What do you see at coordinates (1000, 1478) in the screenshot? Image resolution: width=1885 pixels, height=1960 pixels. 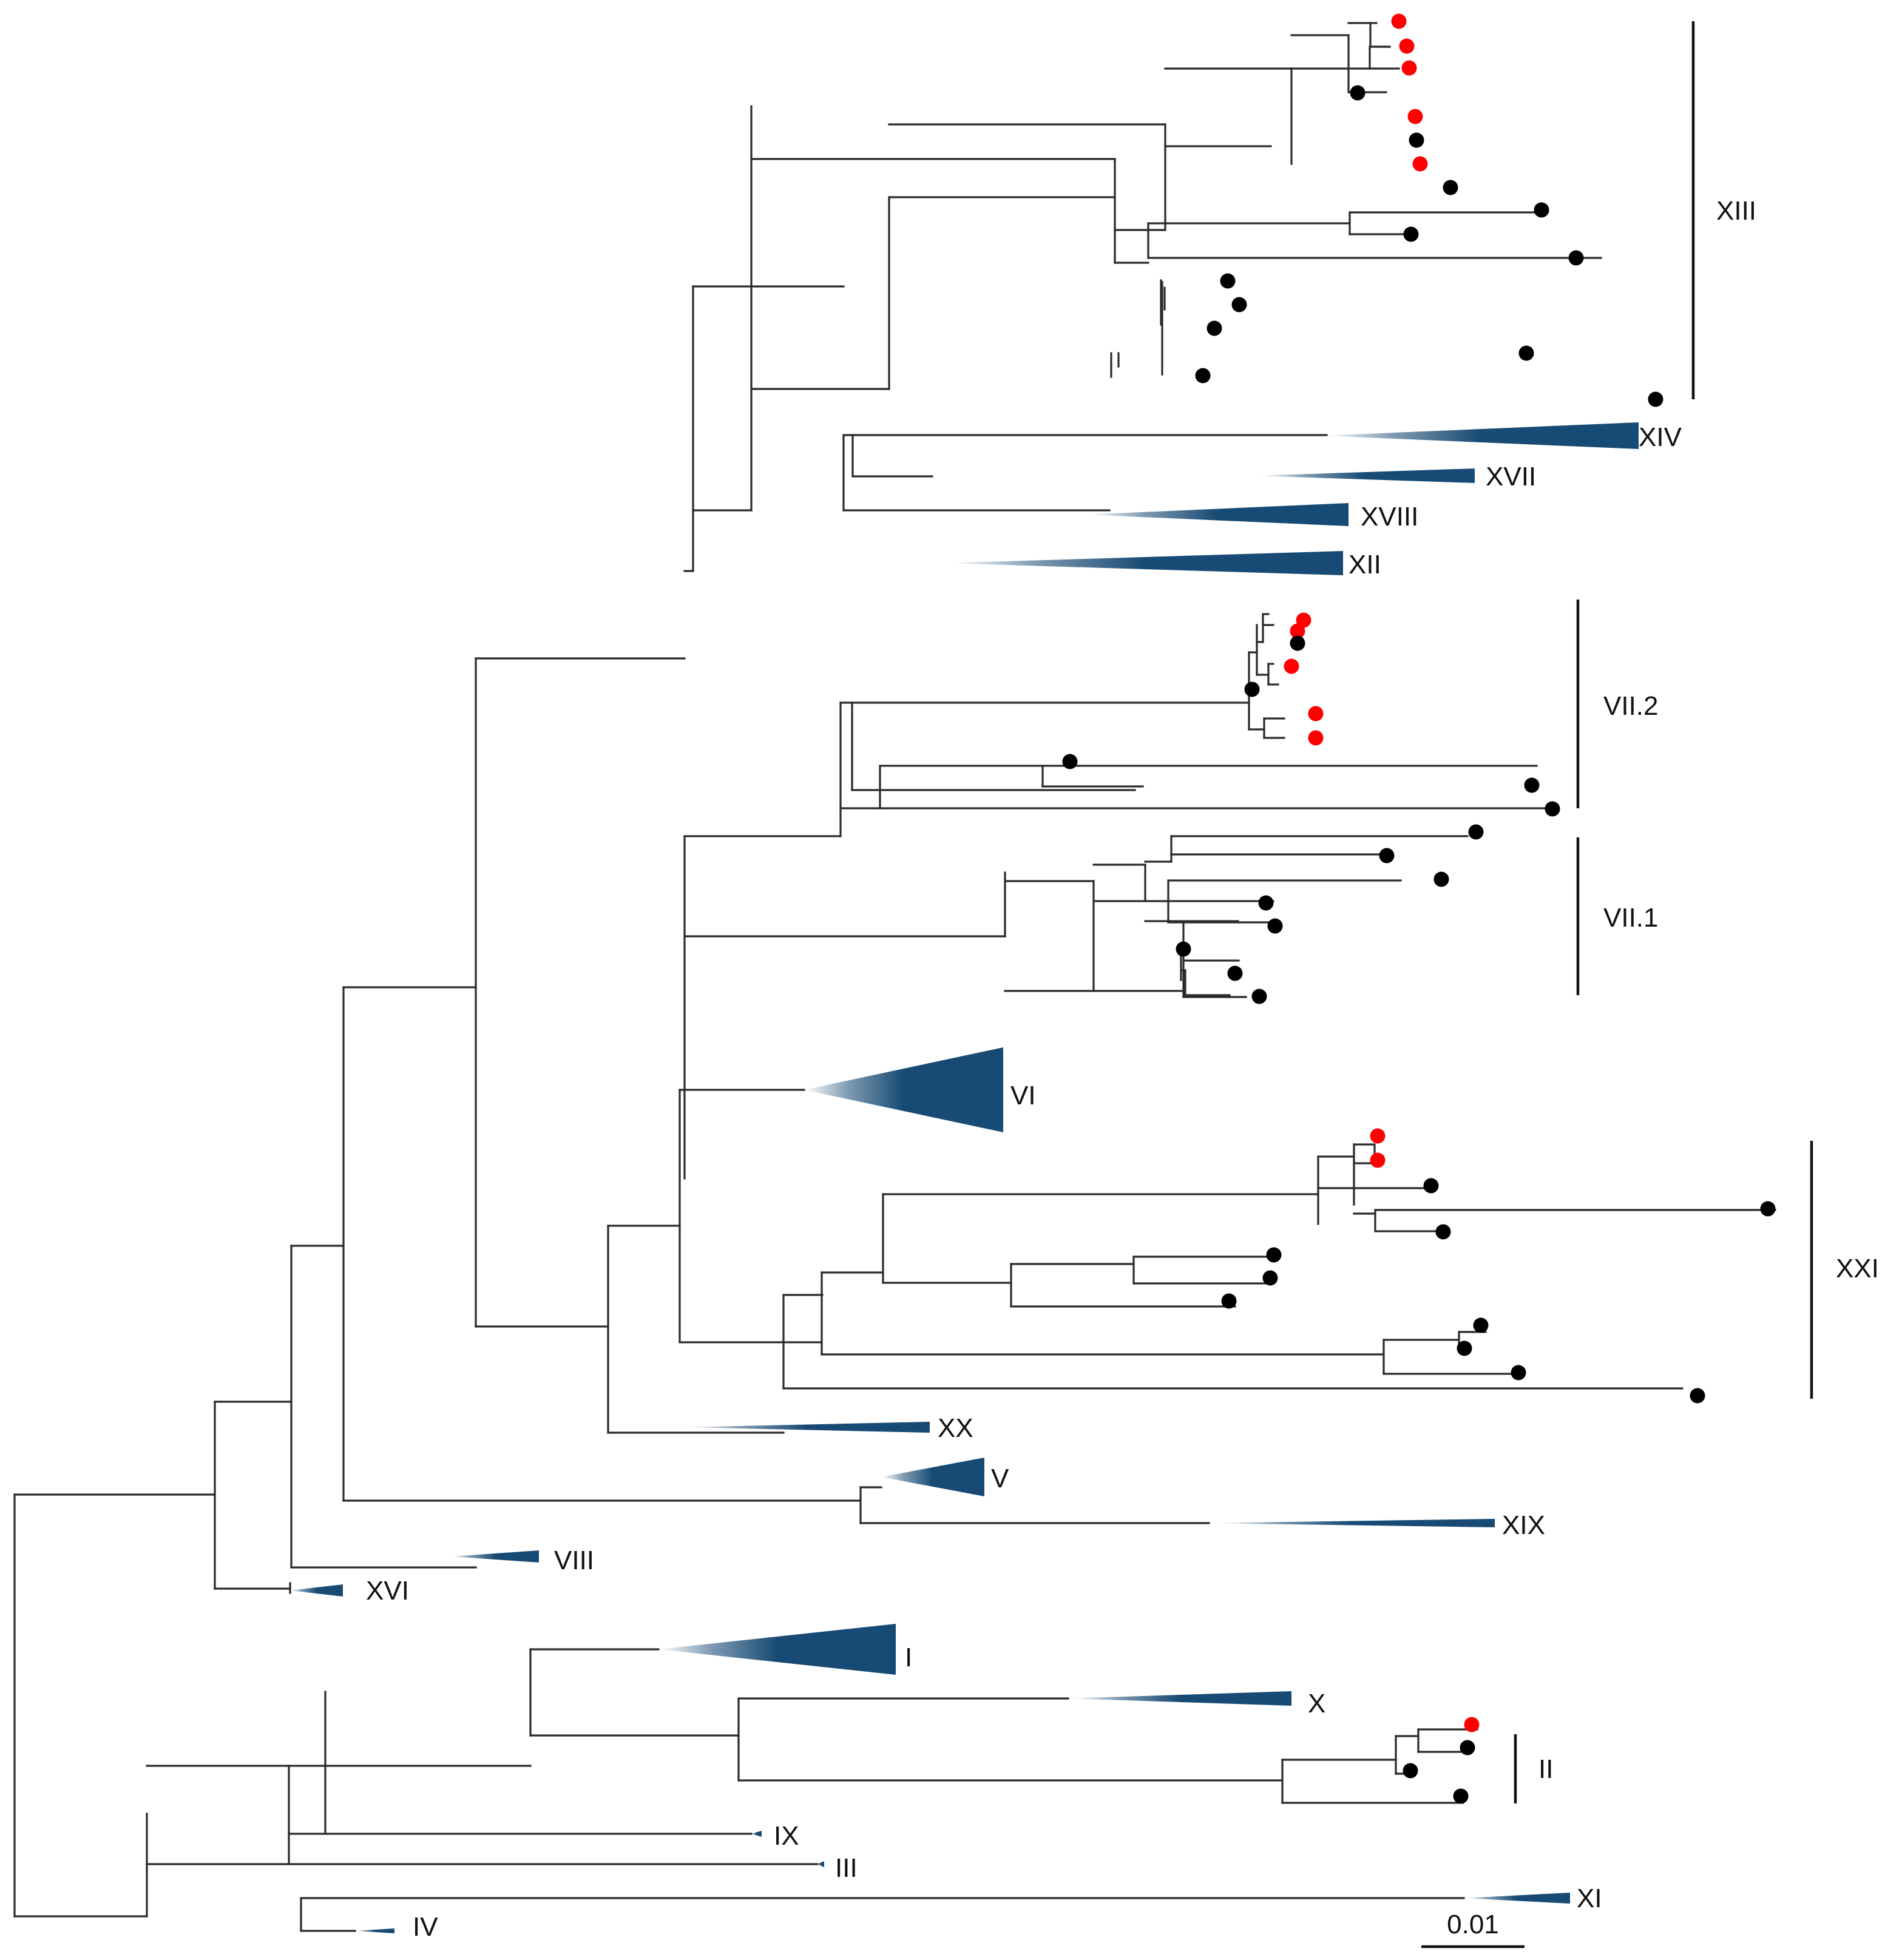 I see `clade-label-v: V` at bounding box center [1000, 1478].